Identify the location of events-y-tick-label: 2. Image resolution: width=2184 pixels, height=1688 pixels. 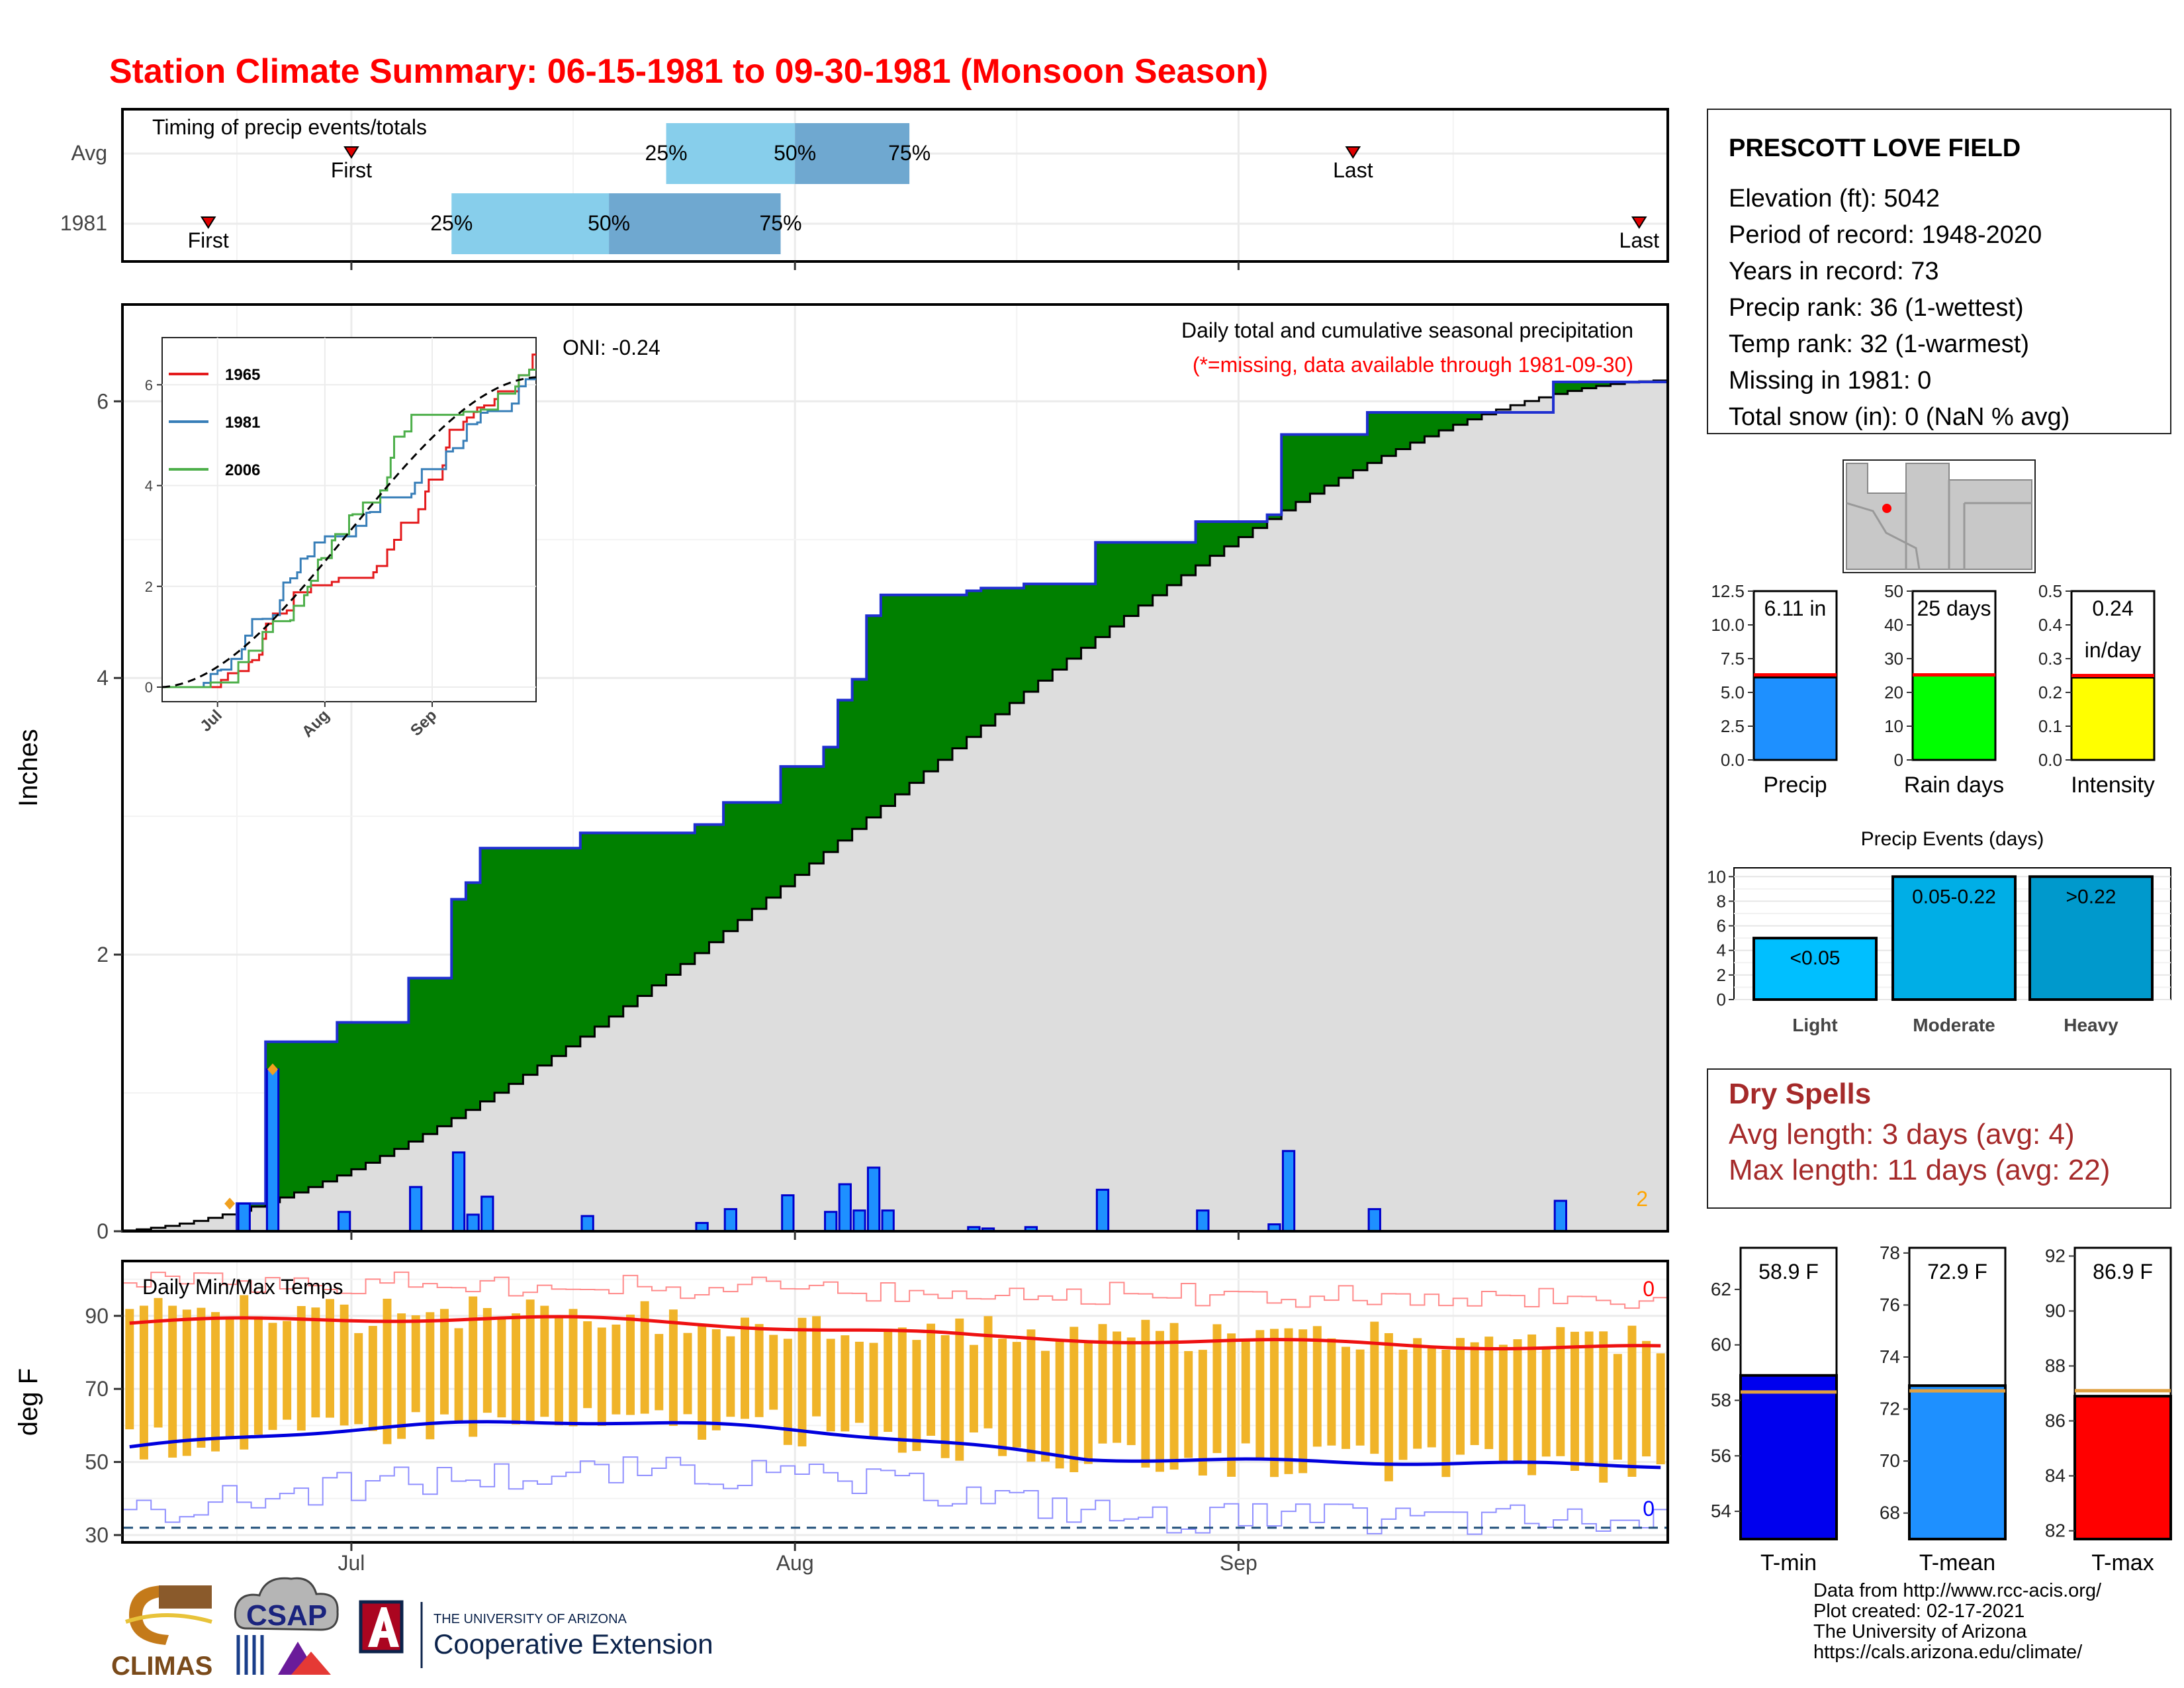
(1721, 975).